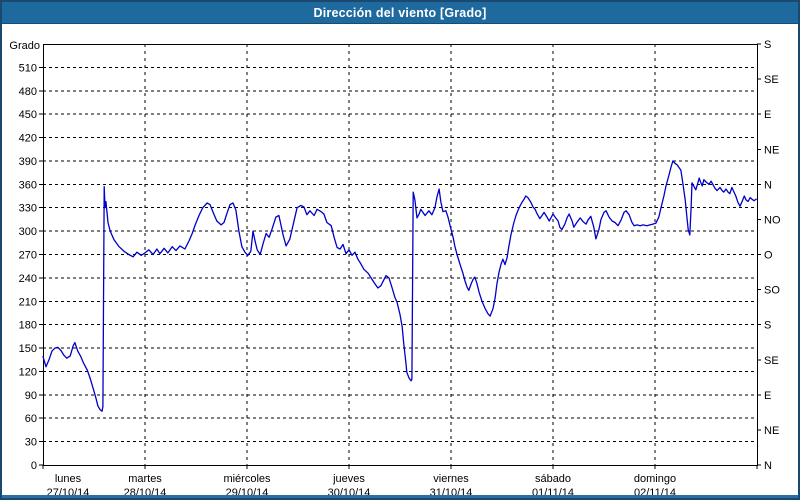  What do you see at coordinates (348, 479) in the screenshot?
I see `day-name-label: jueves` at bounding box center [348, 479].